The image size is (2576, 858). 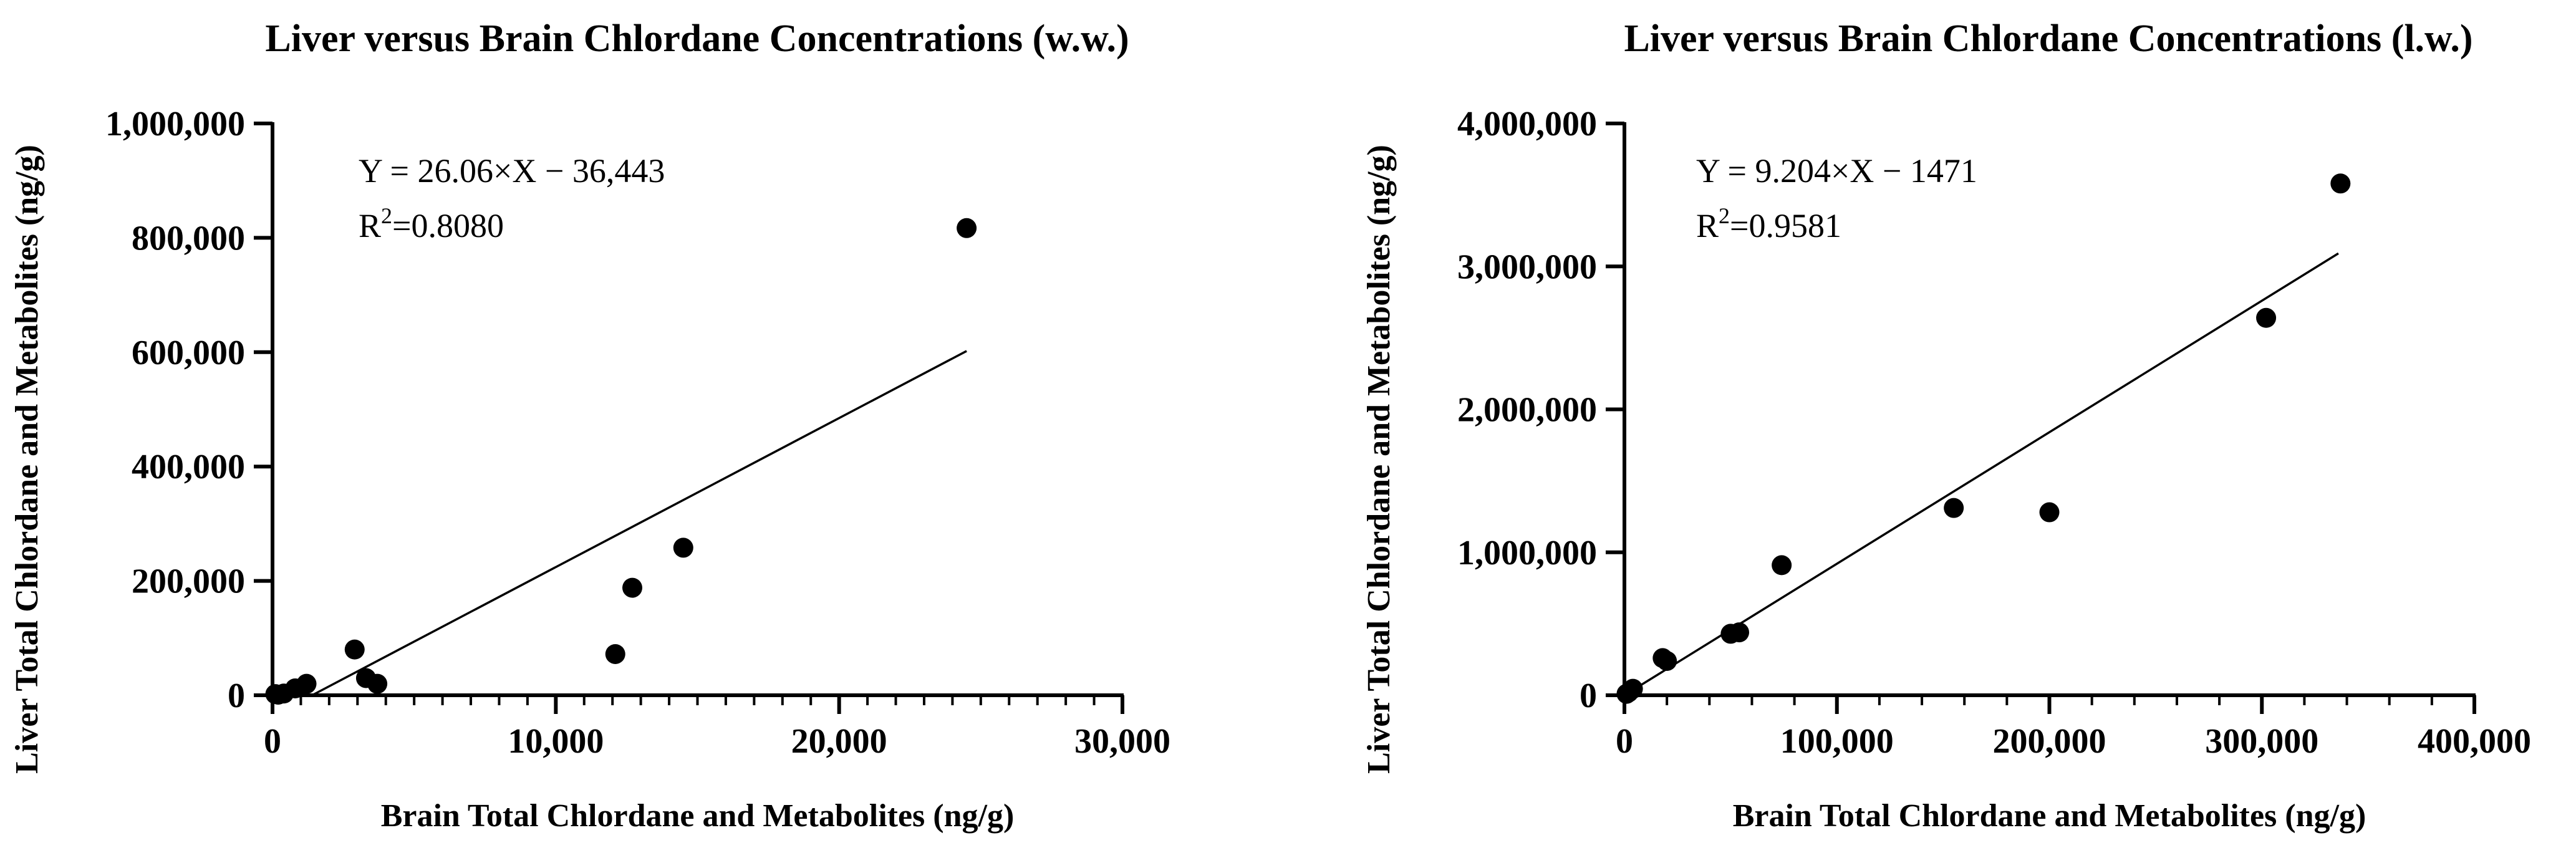 What do you see at coordinates (1836, 171) in the screenshot?
I see `regression-equation: Y = 9.204×X − 1471` at bounding box center [1836, 171].